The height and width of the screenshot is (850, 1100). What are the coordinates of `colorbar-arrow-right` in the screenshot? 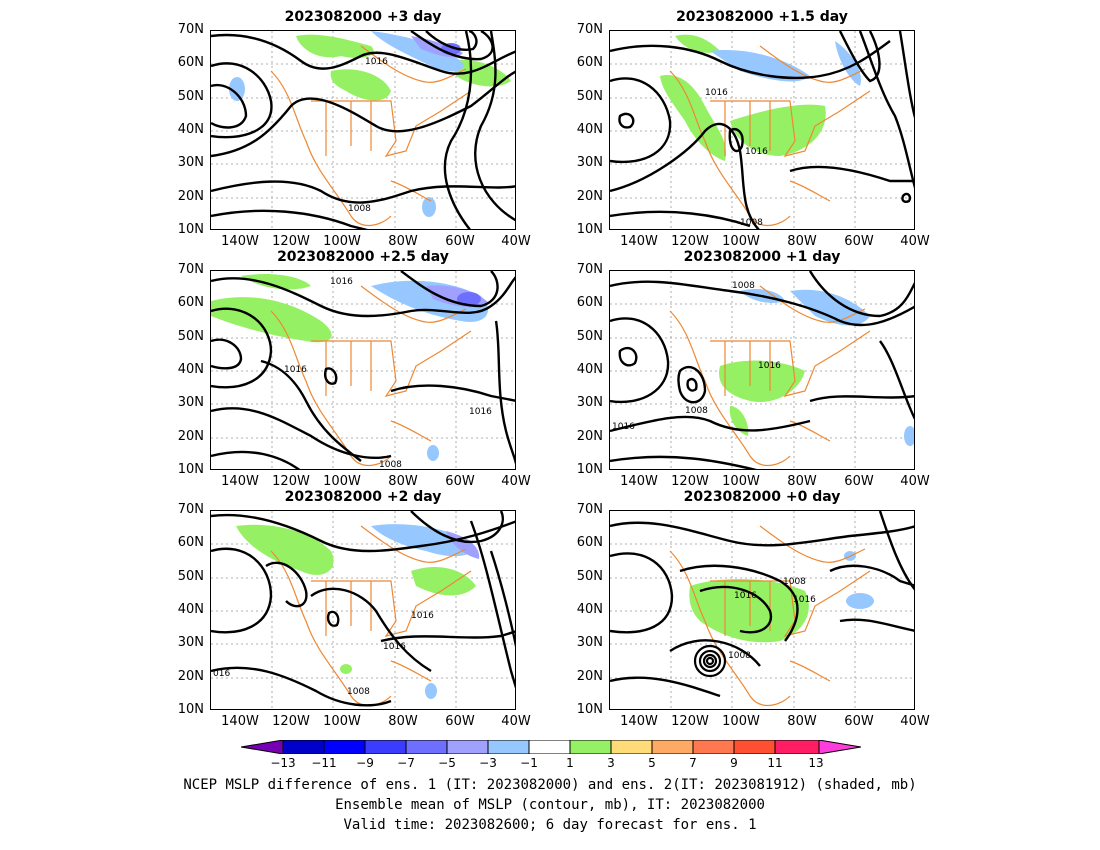 It's located at (839, 747).